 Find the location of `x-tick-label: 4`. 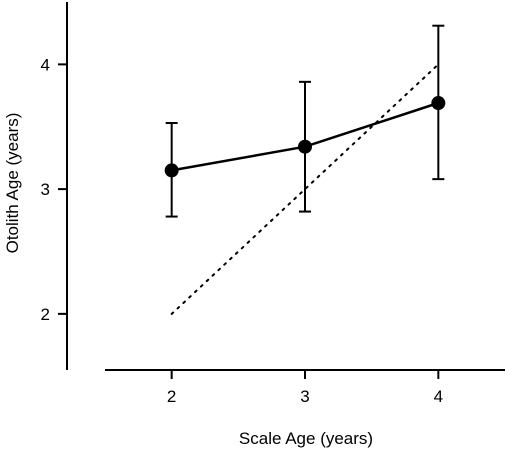

x-tick-label: 4 is located at coordinates (438, 396).